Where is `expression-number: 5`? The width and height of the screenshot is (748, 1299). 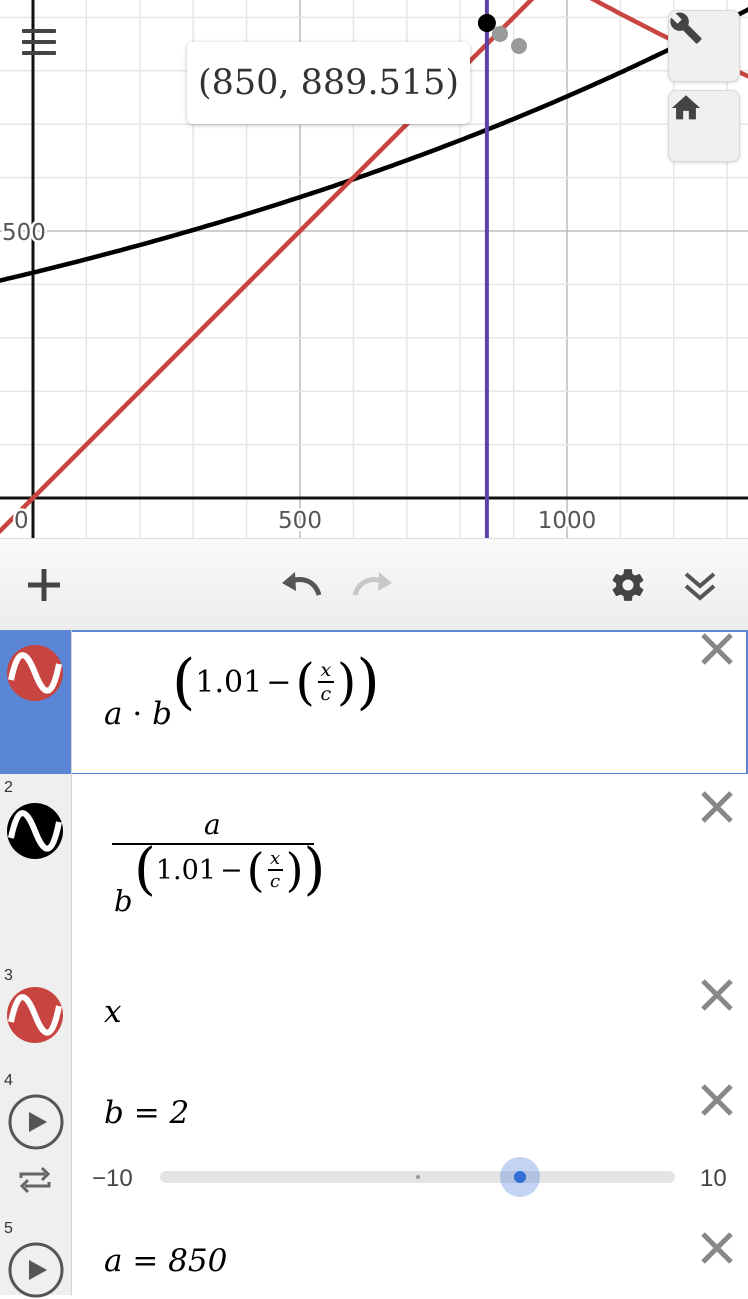
expression-number: 5 is located at coordinates (8, 1228).